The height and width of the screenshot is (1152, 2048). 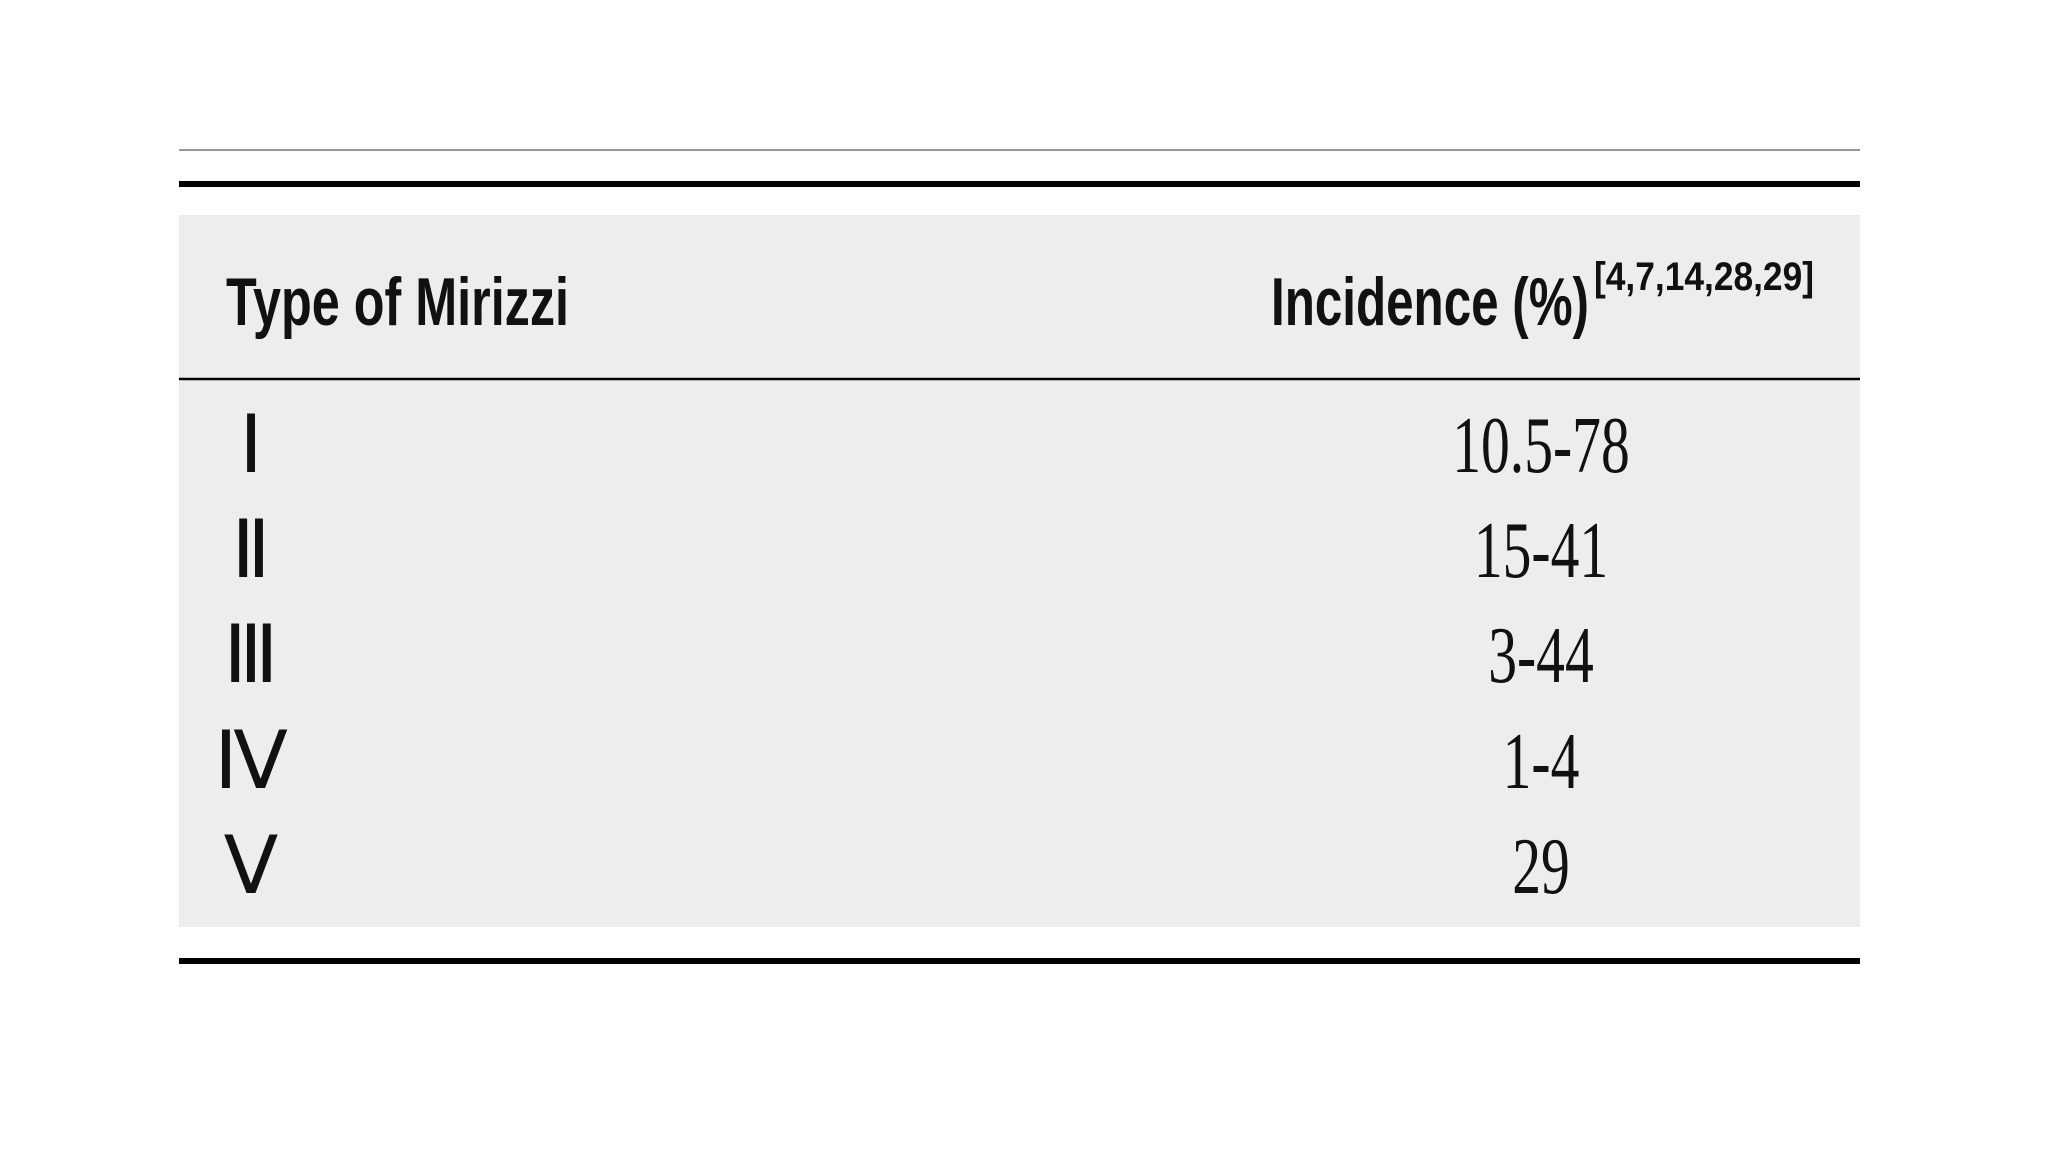 I want to click on incidence-cell: 1-4, so click(x=1541, y=762).